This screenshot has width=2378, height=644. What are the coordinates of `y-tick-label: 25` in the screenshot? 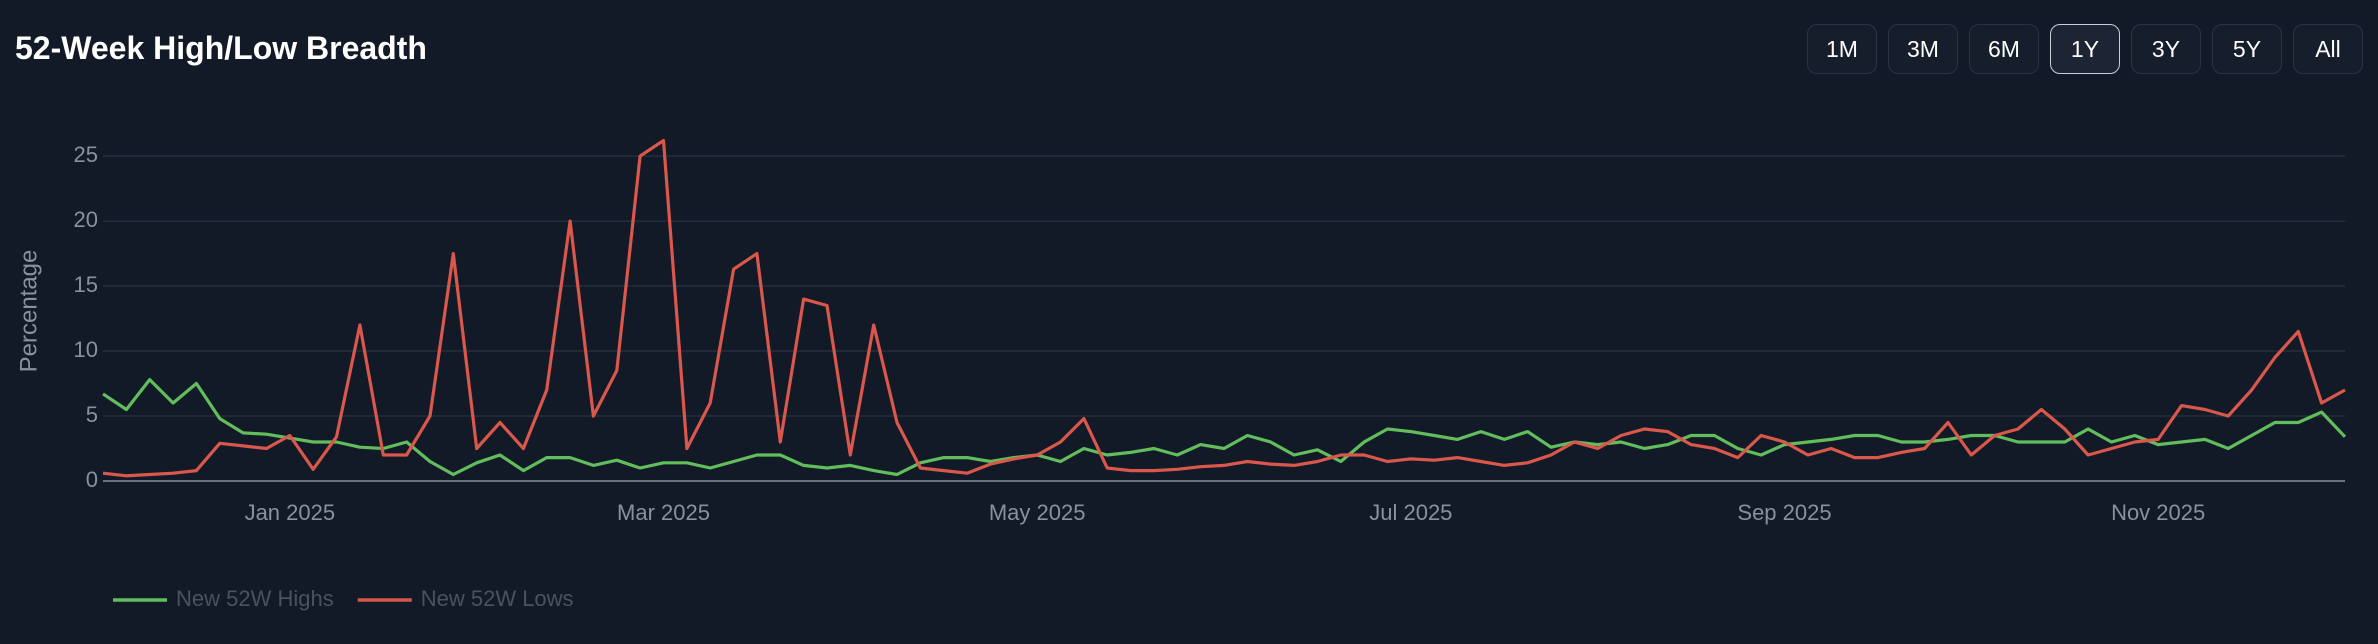 It's located at (86, 154).